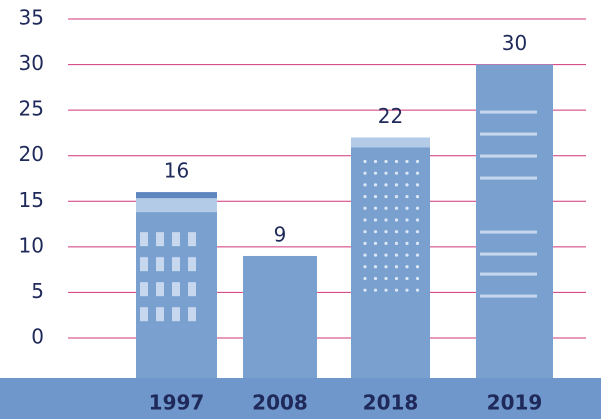  What do you see at coordinates (176, 171) in the screenshot?
I see `data-label: 16` at bounding box center [176, 171].